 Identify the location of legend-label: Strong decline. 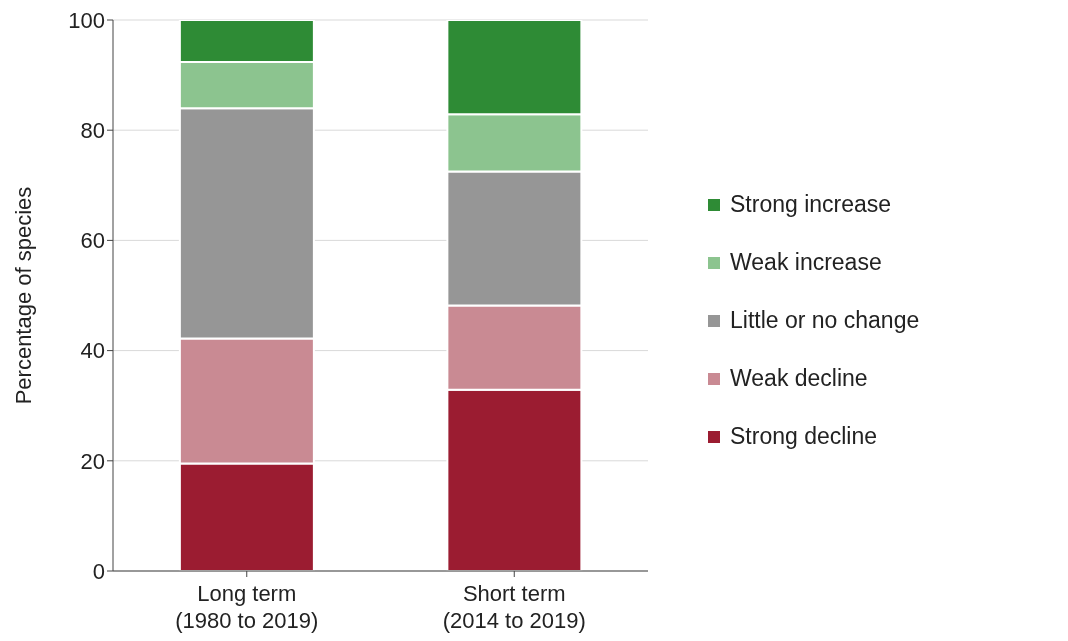
(804, 436).